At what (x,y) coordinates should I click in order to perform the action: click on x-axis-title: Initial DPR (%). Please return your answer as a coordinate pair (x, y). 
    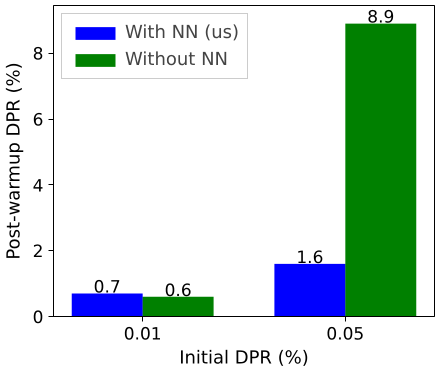
    Looking at the image, I should click on (244, 358).